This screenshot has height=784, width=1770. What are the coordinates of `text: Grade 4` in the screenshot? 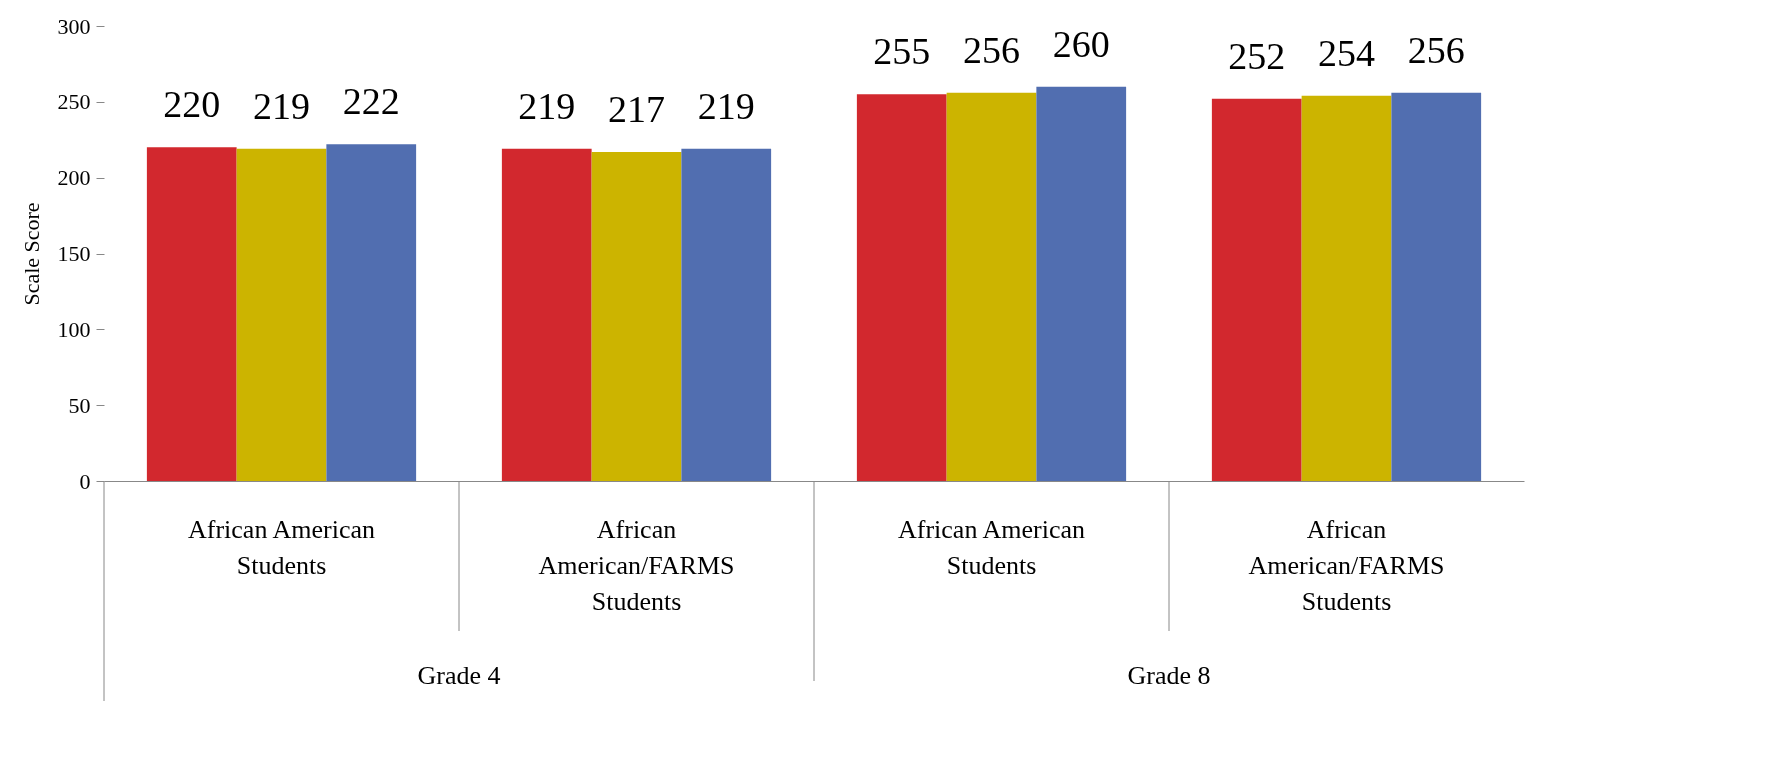 It's located at (459, 675).